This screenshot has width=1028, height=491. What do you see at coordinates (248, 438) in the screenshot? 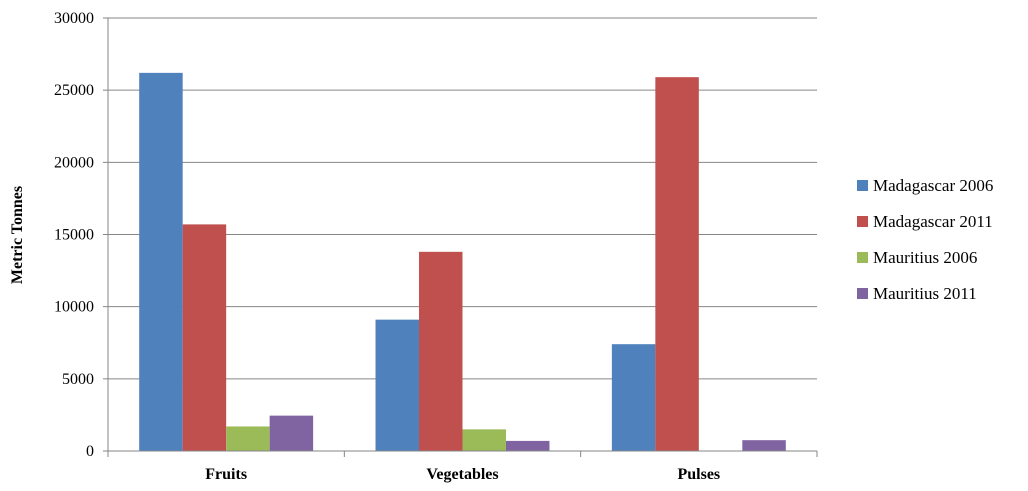
I see `bar-mauritius-2006-fruits` at bounding box center [248, 438].